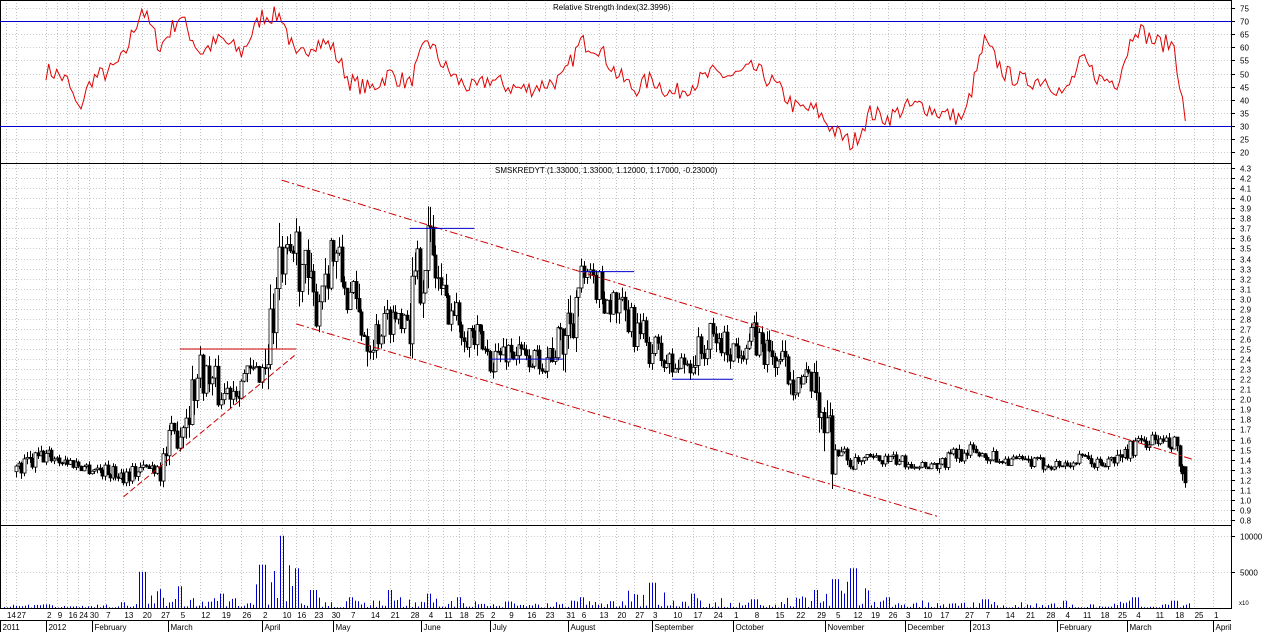 This screenshot has height=637, width=1272. I want to click on x-day-label: 28, so click(415, 615).